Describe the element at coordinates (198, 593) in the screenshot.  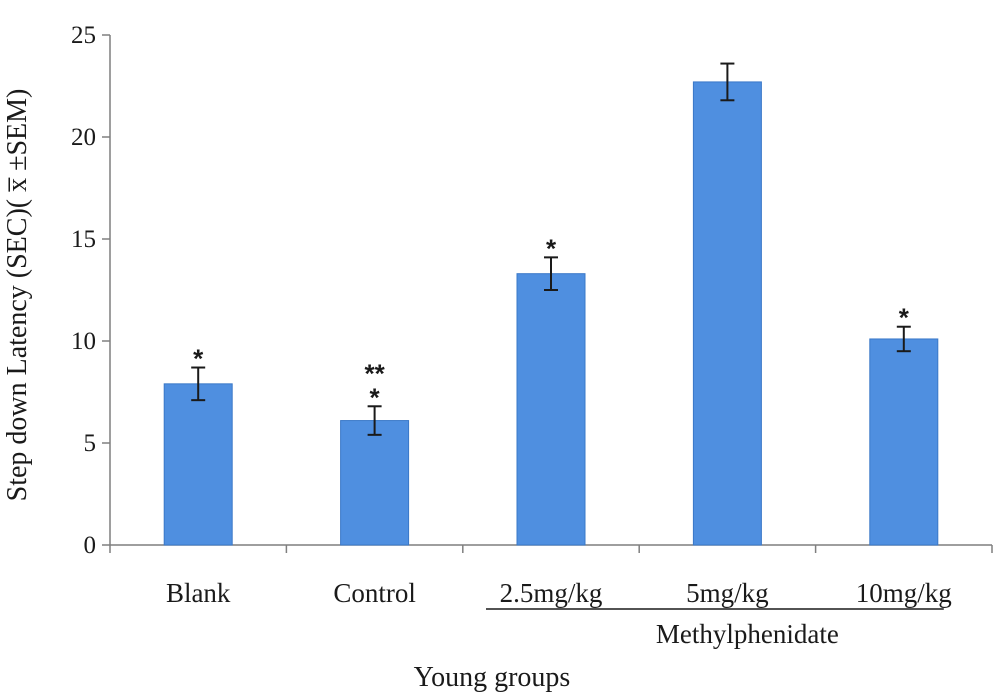
I see `category-label: Blank` at that location.